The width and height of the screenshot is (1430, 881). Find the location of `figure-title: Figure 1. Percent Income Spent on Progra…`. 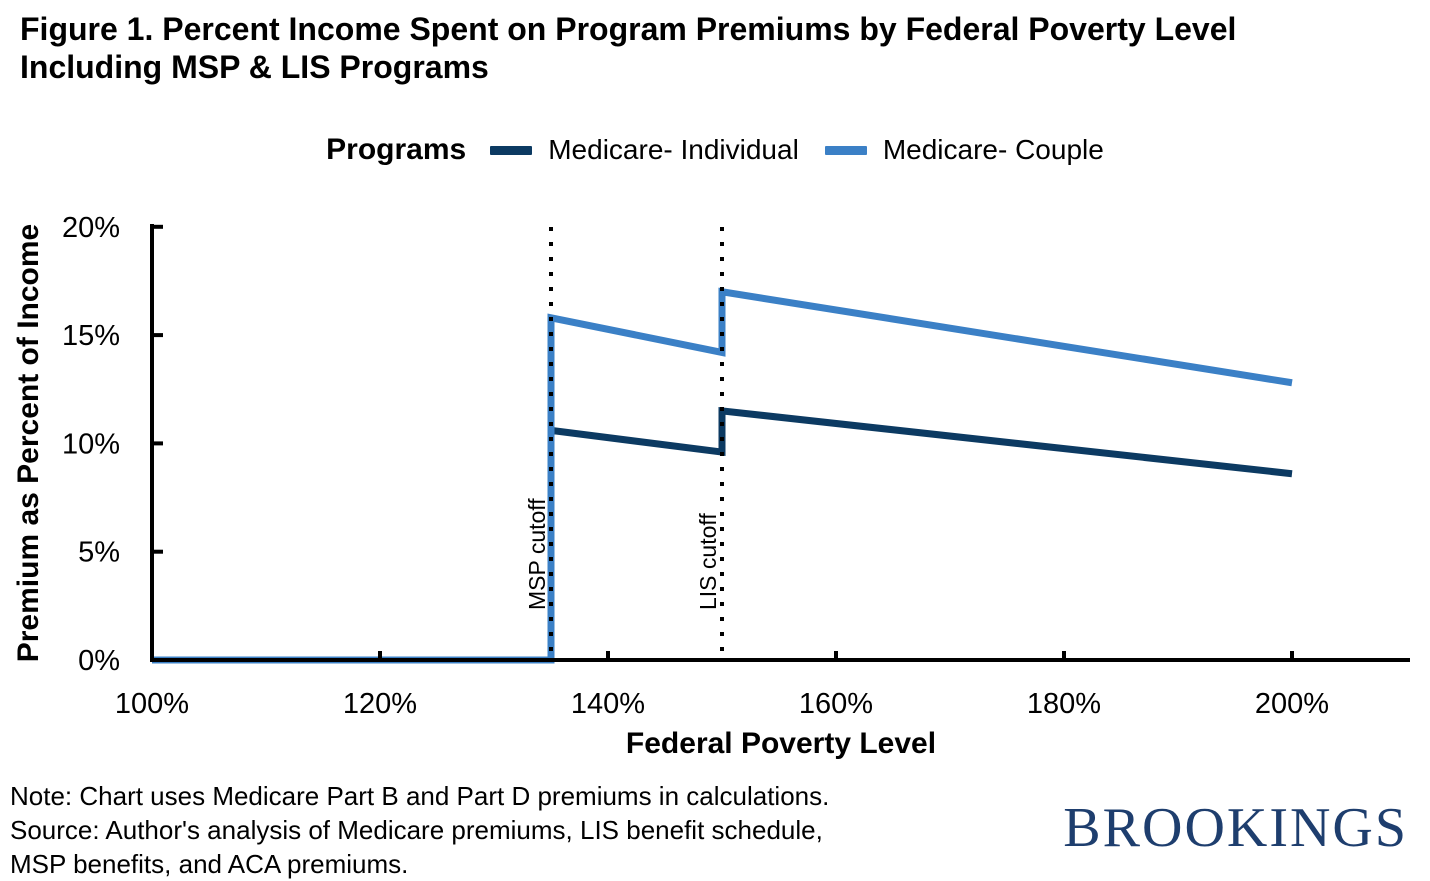

figure-title: Figure 1. Percent Income Spent on Progra… is located at coordinates (628, 48).